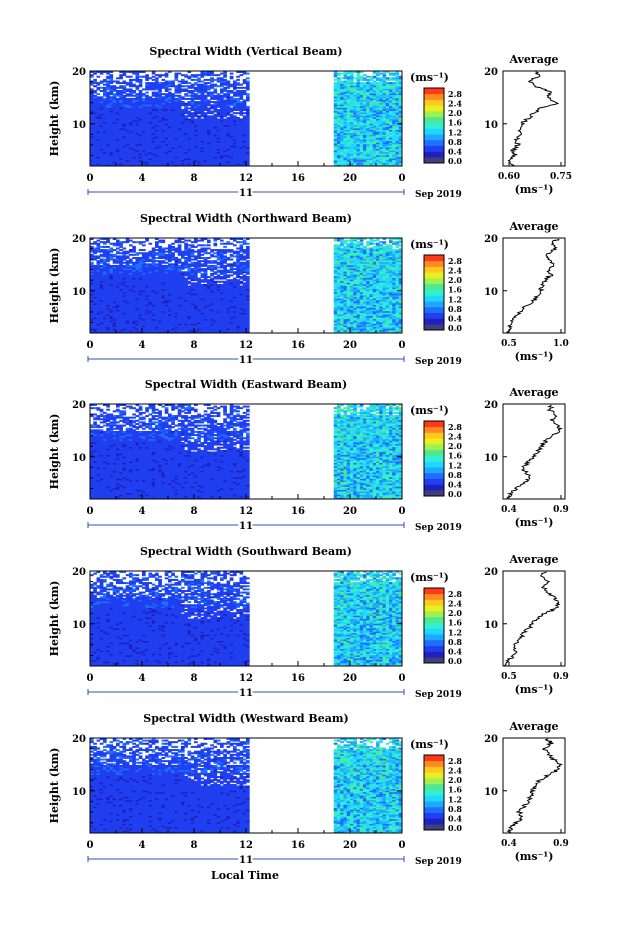 The image size is (623, 929). What do you see at coordinates (142, 511) in the screenshot?
I see `x-tick-label: 4` at bounding box center [142, 511].